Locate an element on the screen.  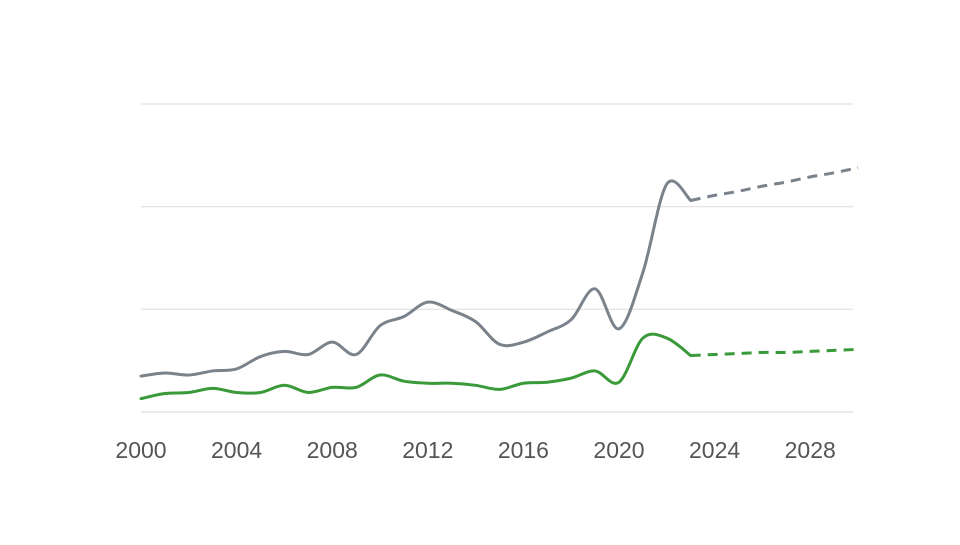
x-tick-label: 2016 is located at coordinates (523, 450).